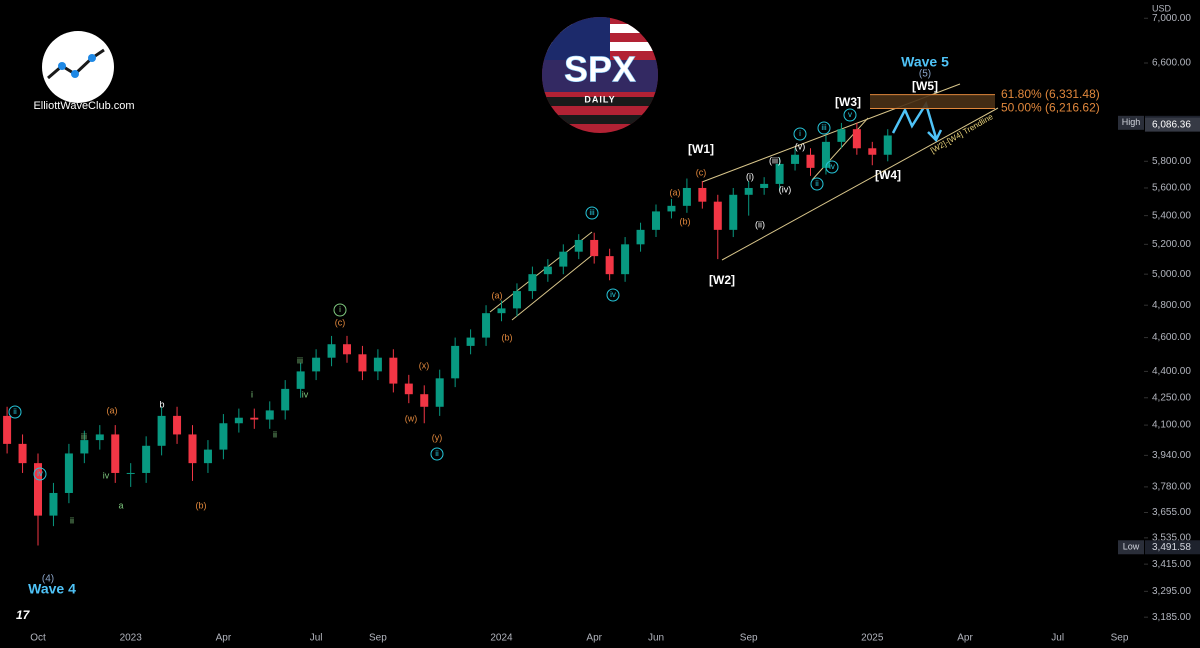 The height and width of the screenshot is (648, 1200). I want to click on y-tick-label: 5,400.00, so click(1171, 215).